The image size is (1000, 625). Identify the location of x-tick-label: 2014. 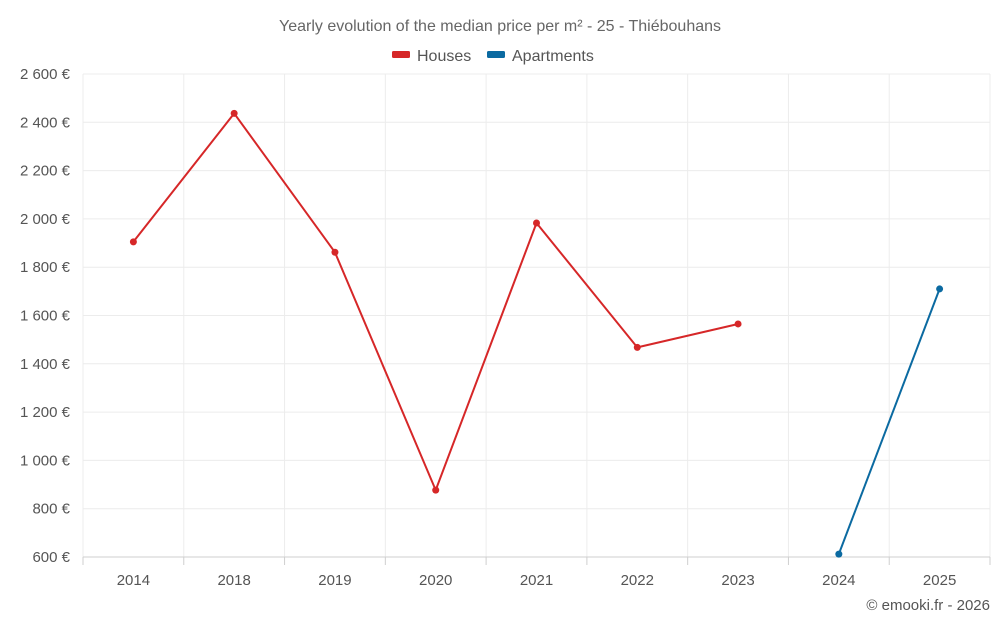
(133, 580).